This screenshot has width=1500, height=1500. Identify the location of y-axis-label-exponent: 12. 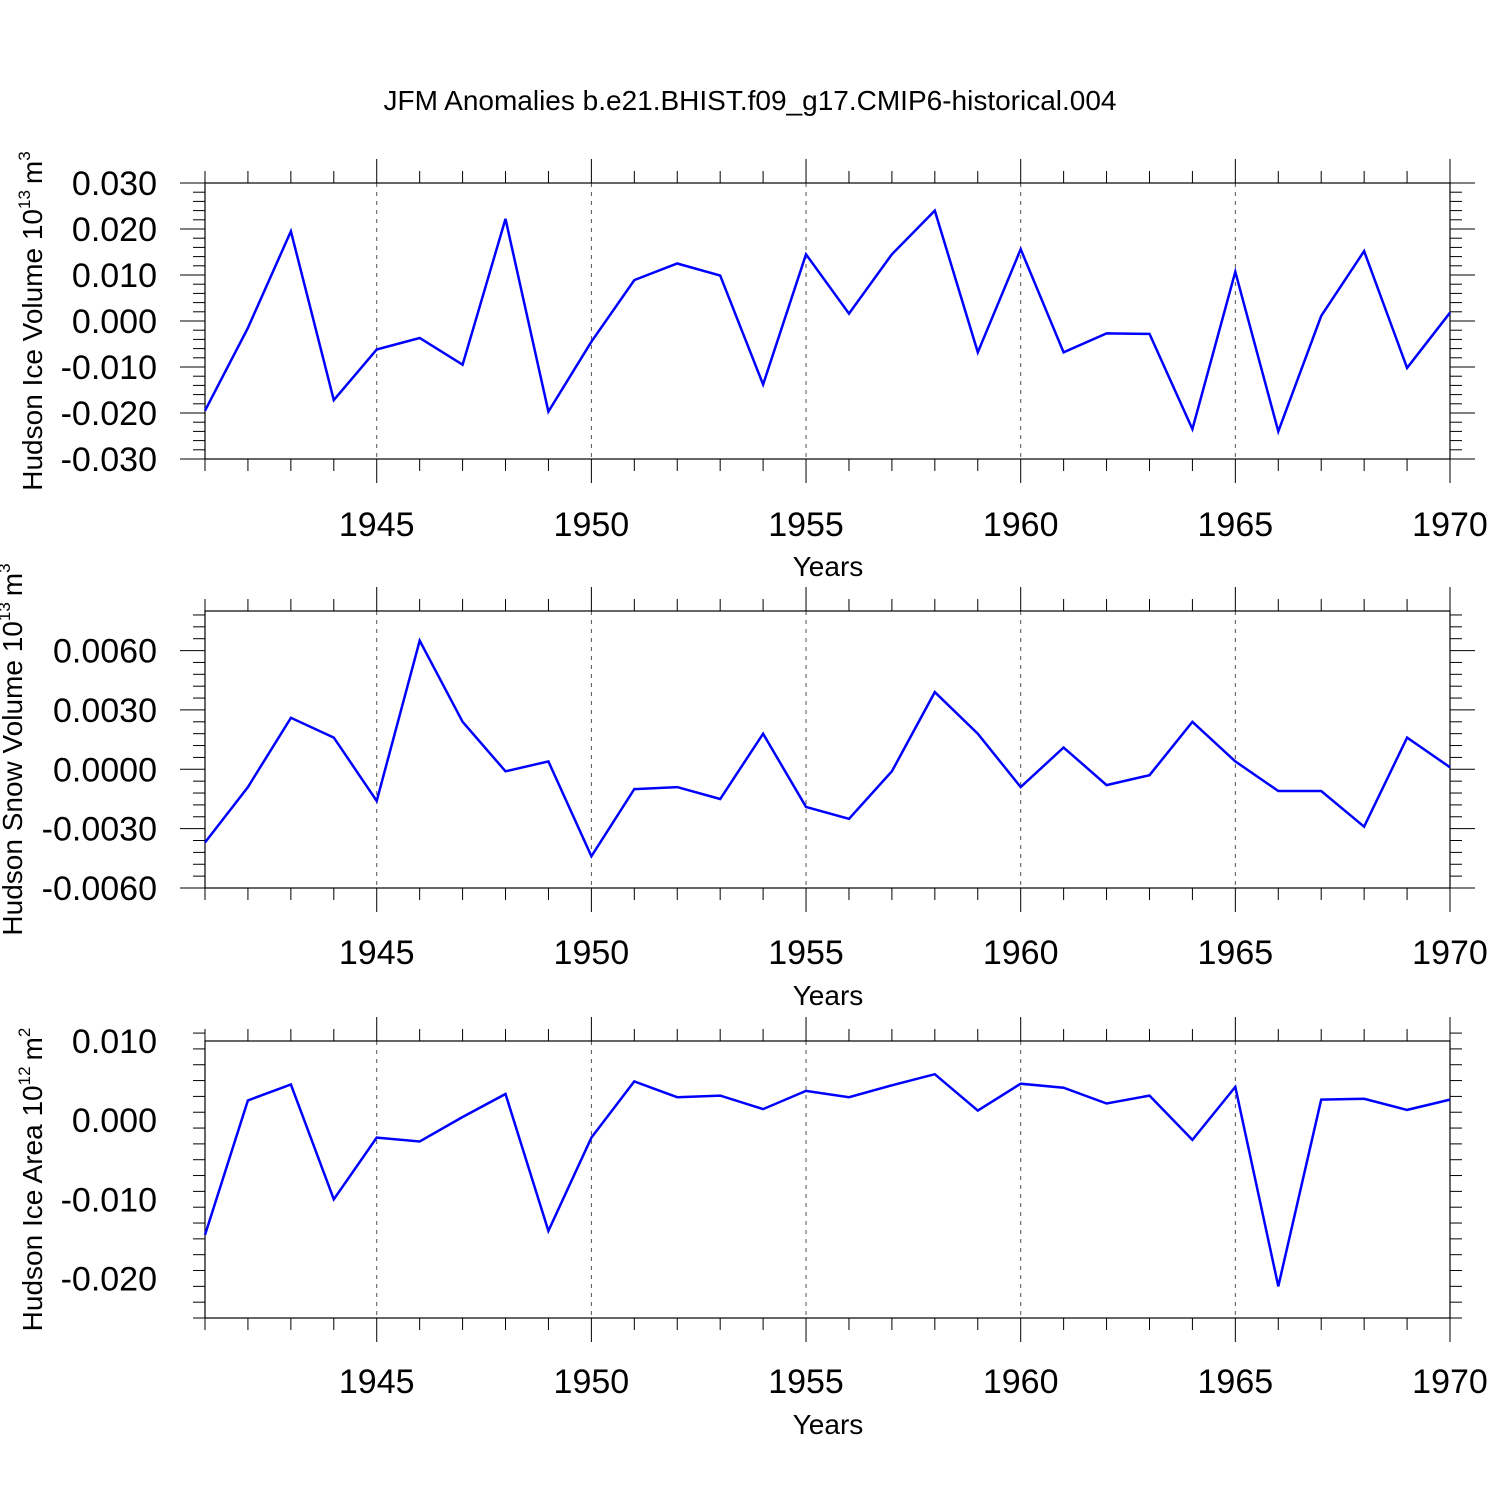
(24, 1075).